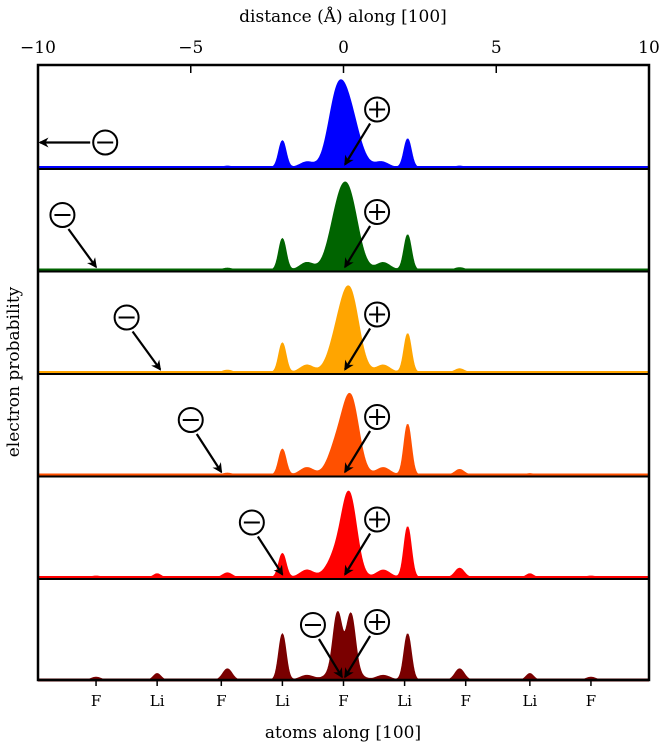 The image size is (659, 750). I want to click on bottom-axis: F Li F Li F Li F Li F, so click(343, 695).